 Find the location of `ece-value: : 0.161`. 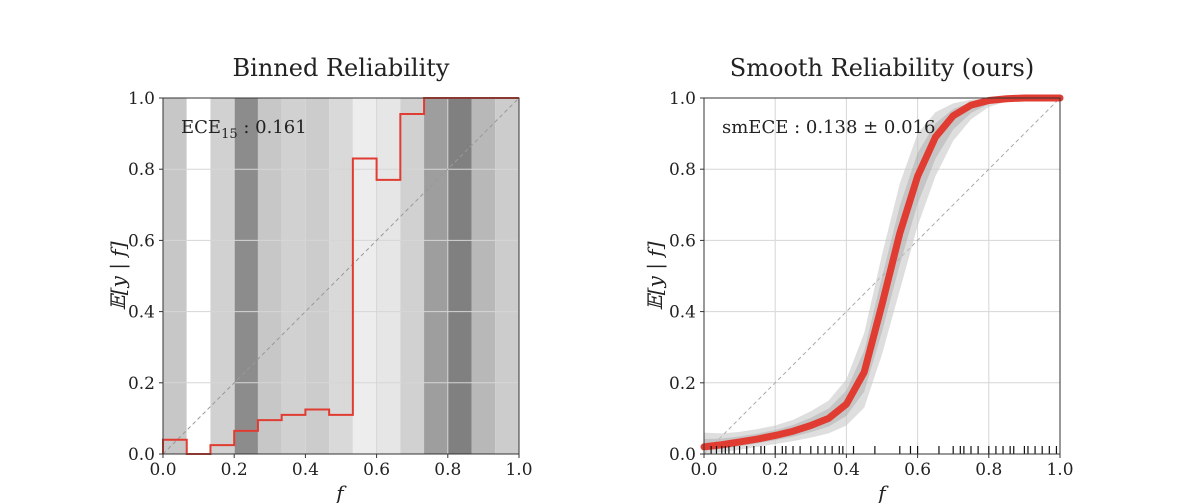

ece-value: : 0.161 is located at coordinates (272, 127).